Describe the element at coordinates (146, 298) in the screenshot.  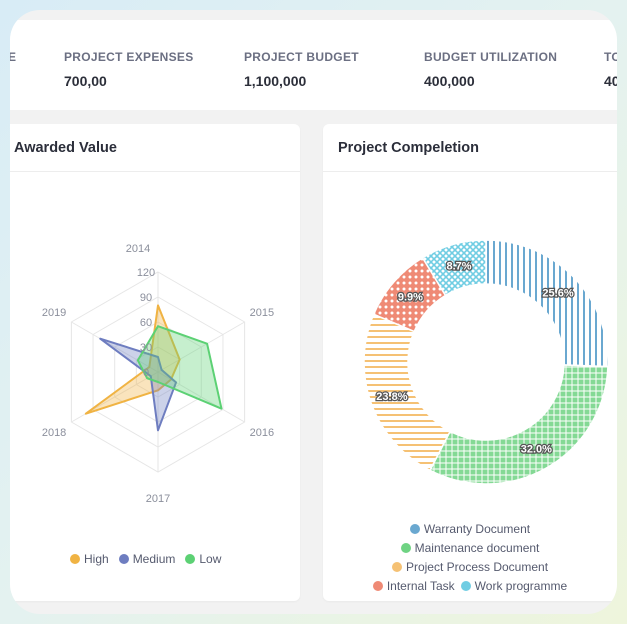
I see `radar-tick-label: 90` at that location.